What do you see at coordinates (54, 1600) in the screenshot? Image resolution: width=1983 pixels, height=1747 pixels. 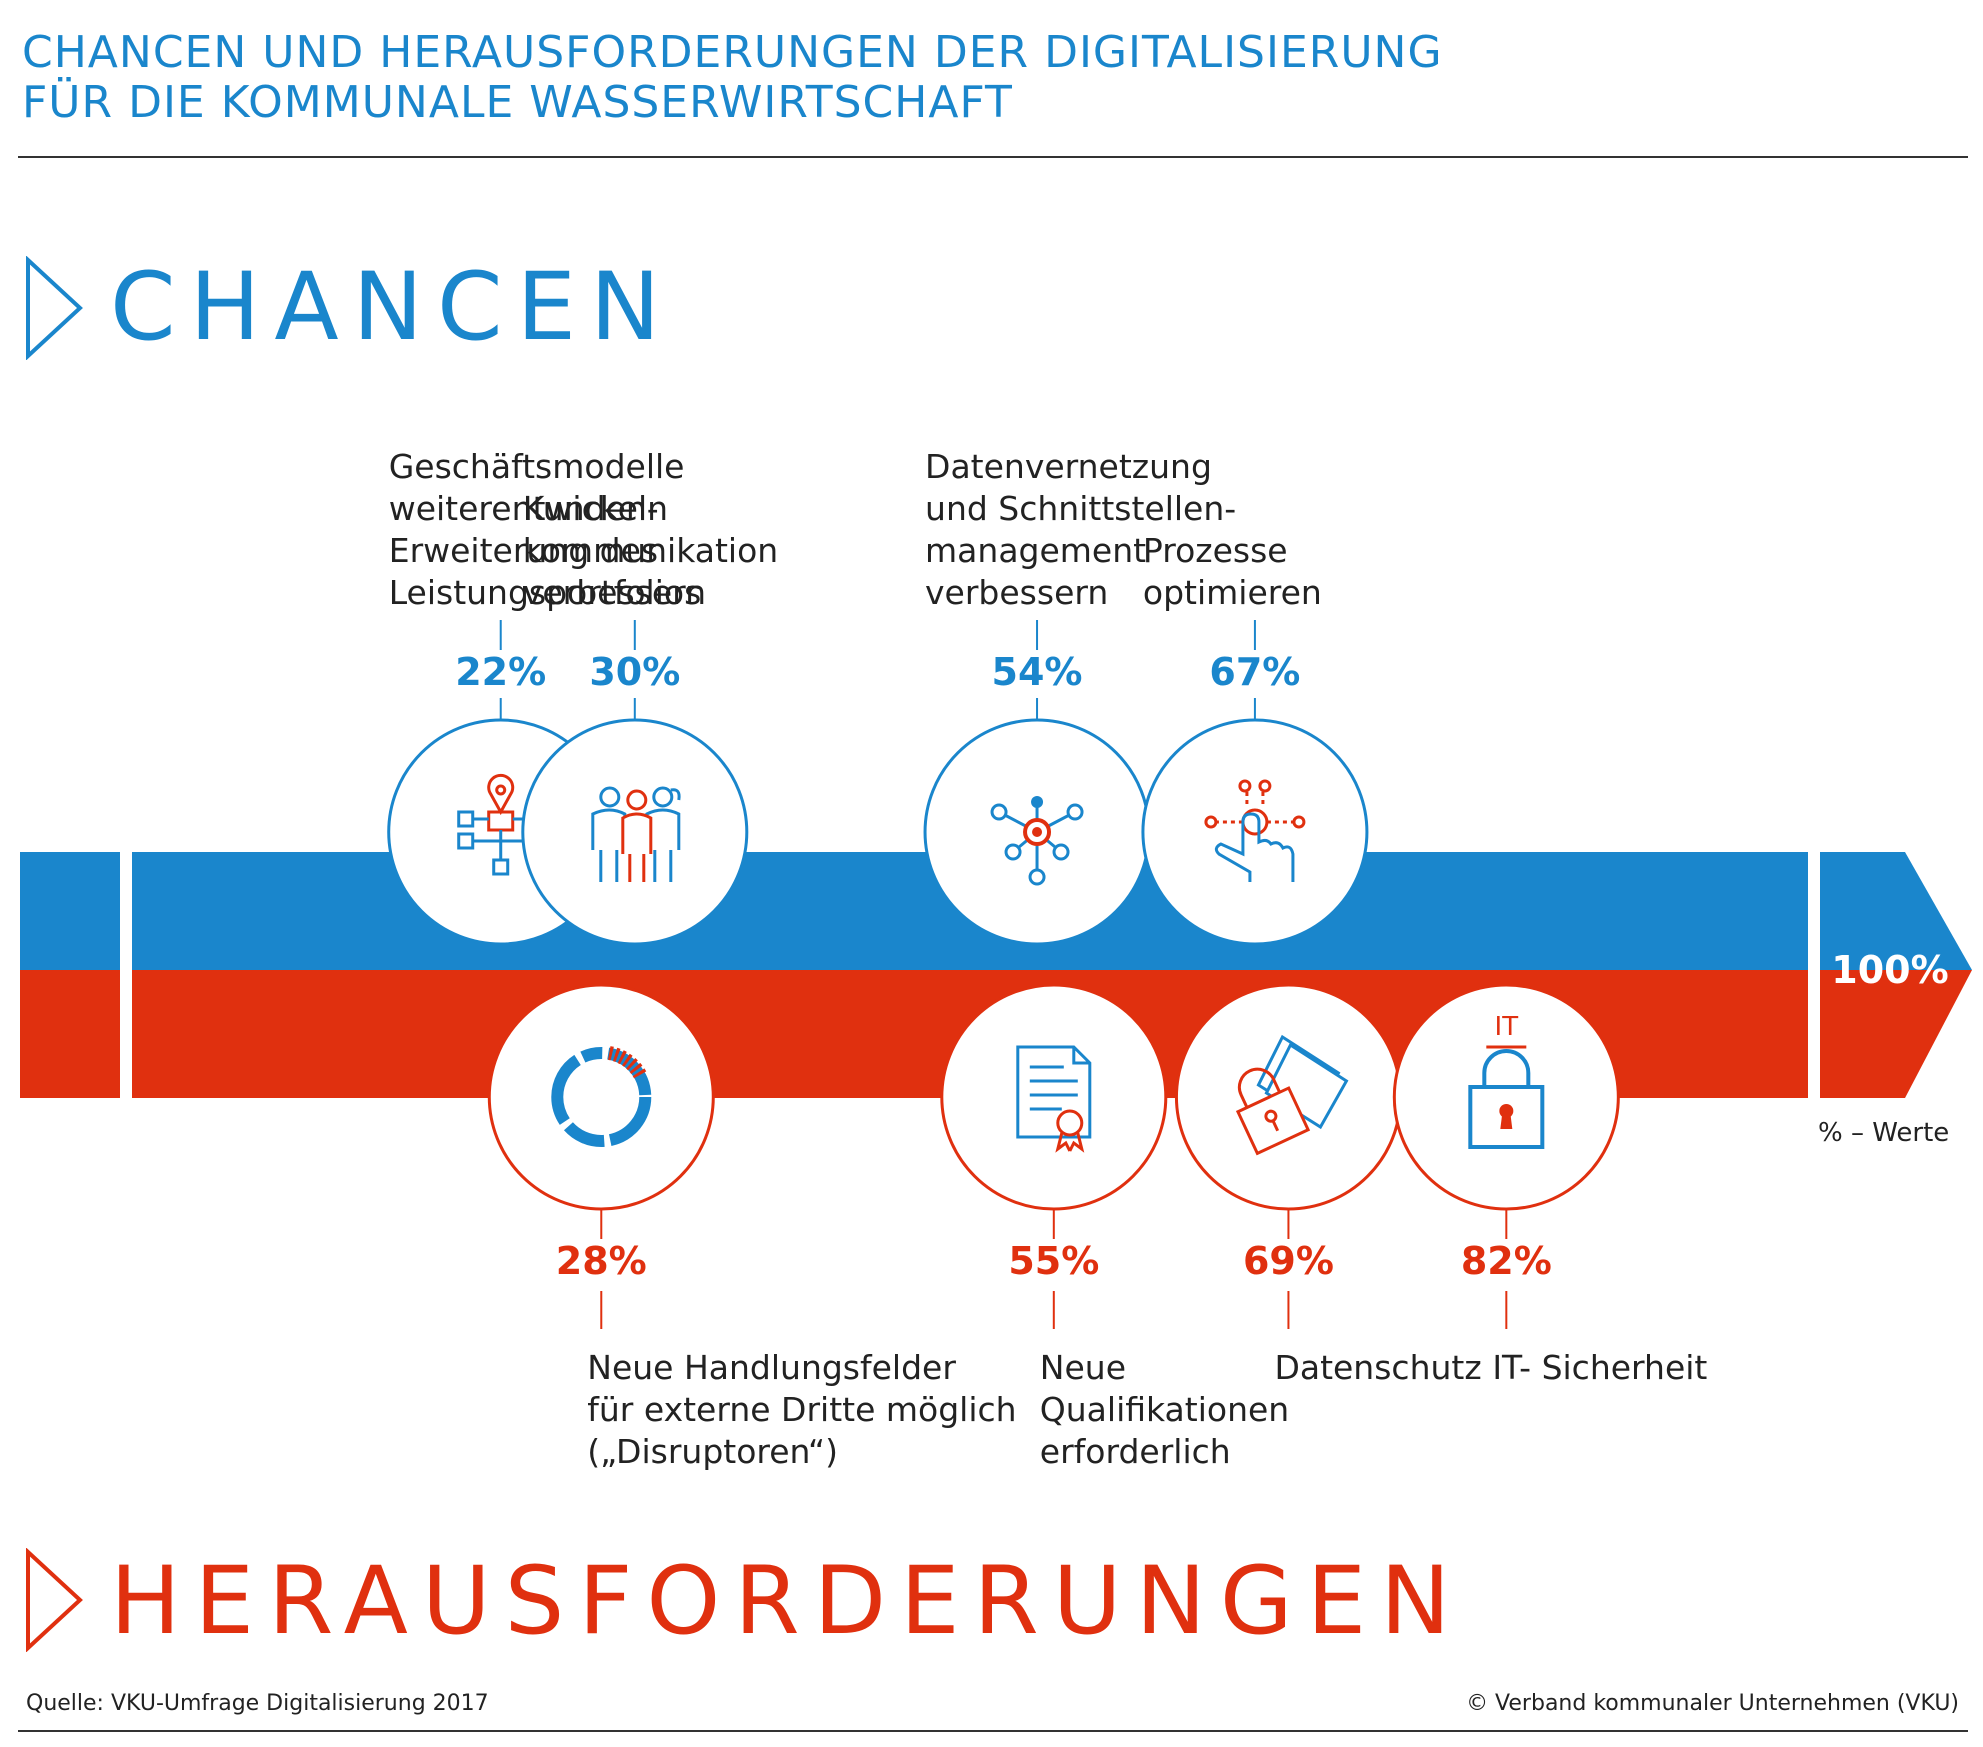 I see `herausforderungen-triangle-icon` at bounding box center [54, 1600].